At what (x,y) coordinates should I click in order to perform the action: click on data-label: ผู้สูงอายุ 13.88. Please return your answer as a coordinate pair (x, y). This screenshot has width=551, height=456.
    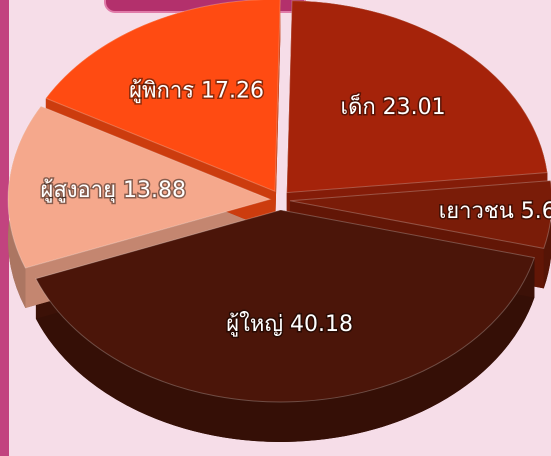
    Looking at the image, I should click on (113, 190).